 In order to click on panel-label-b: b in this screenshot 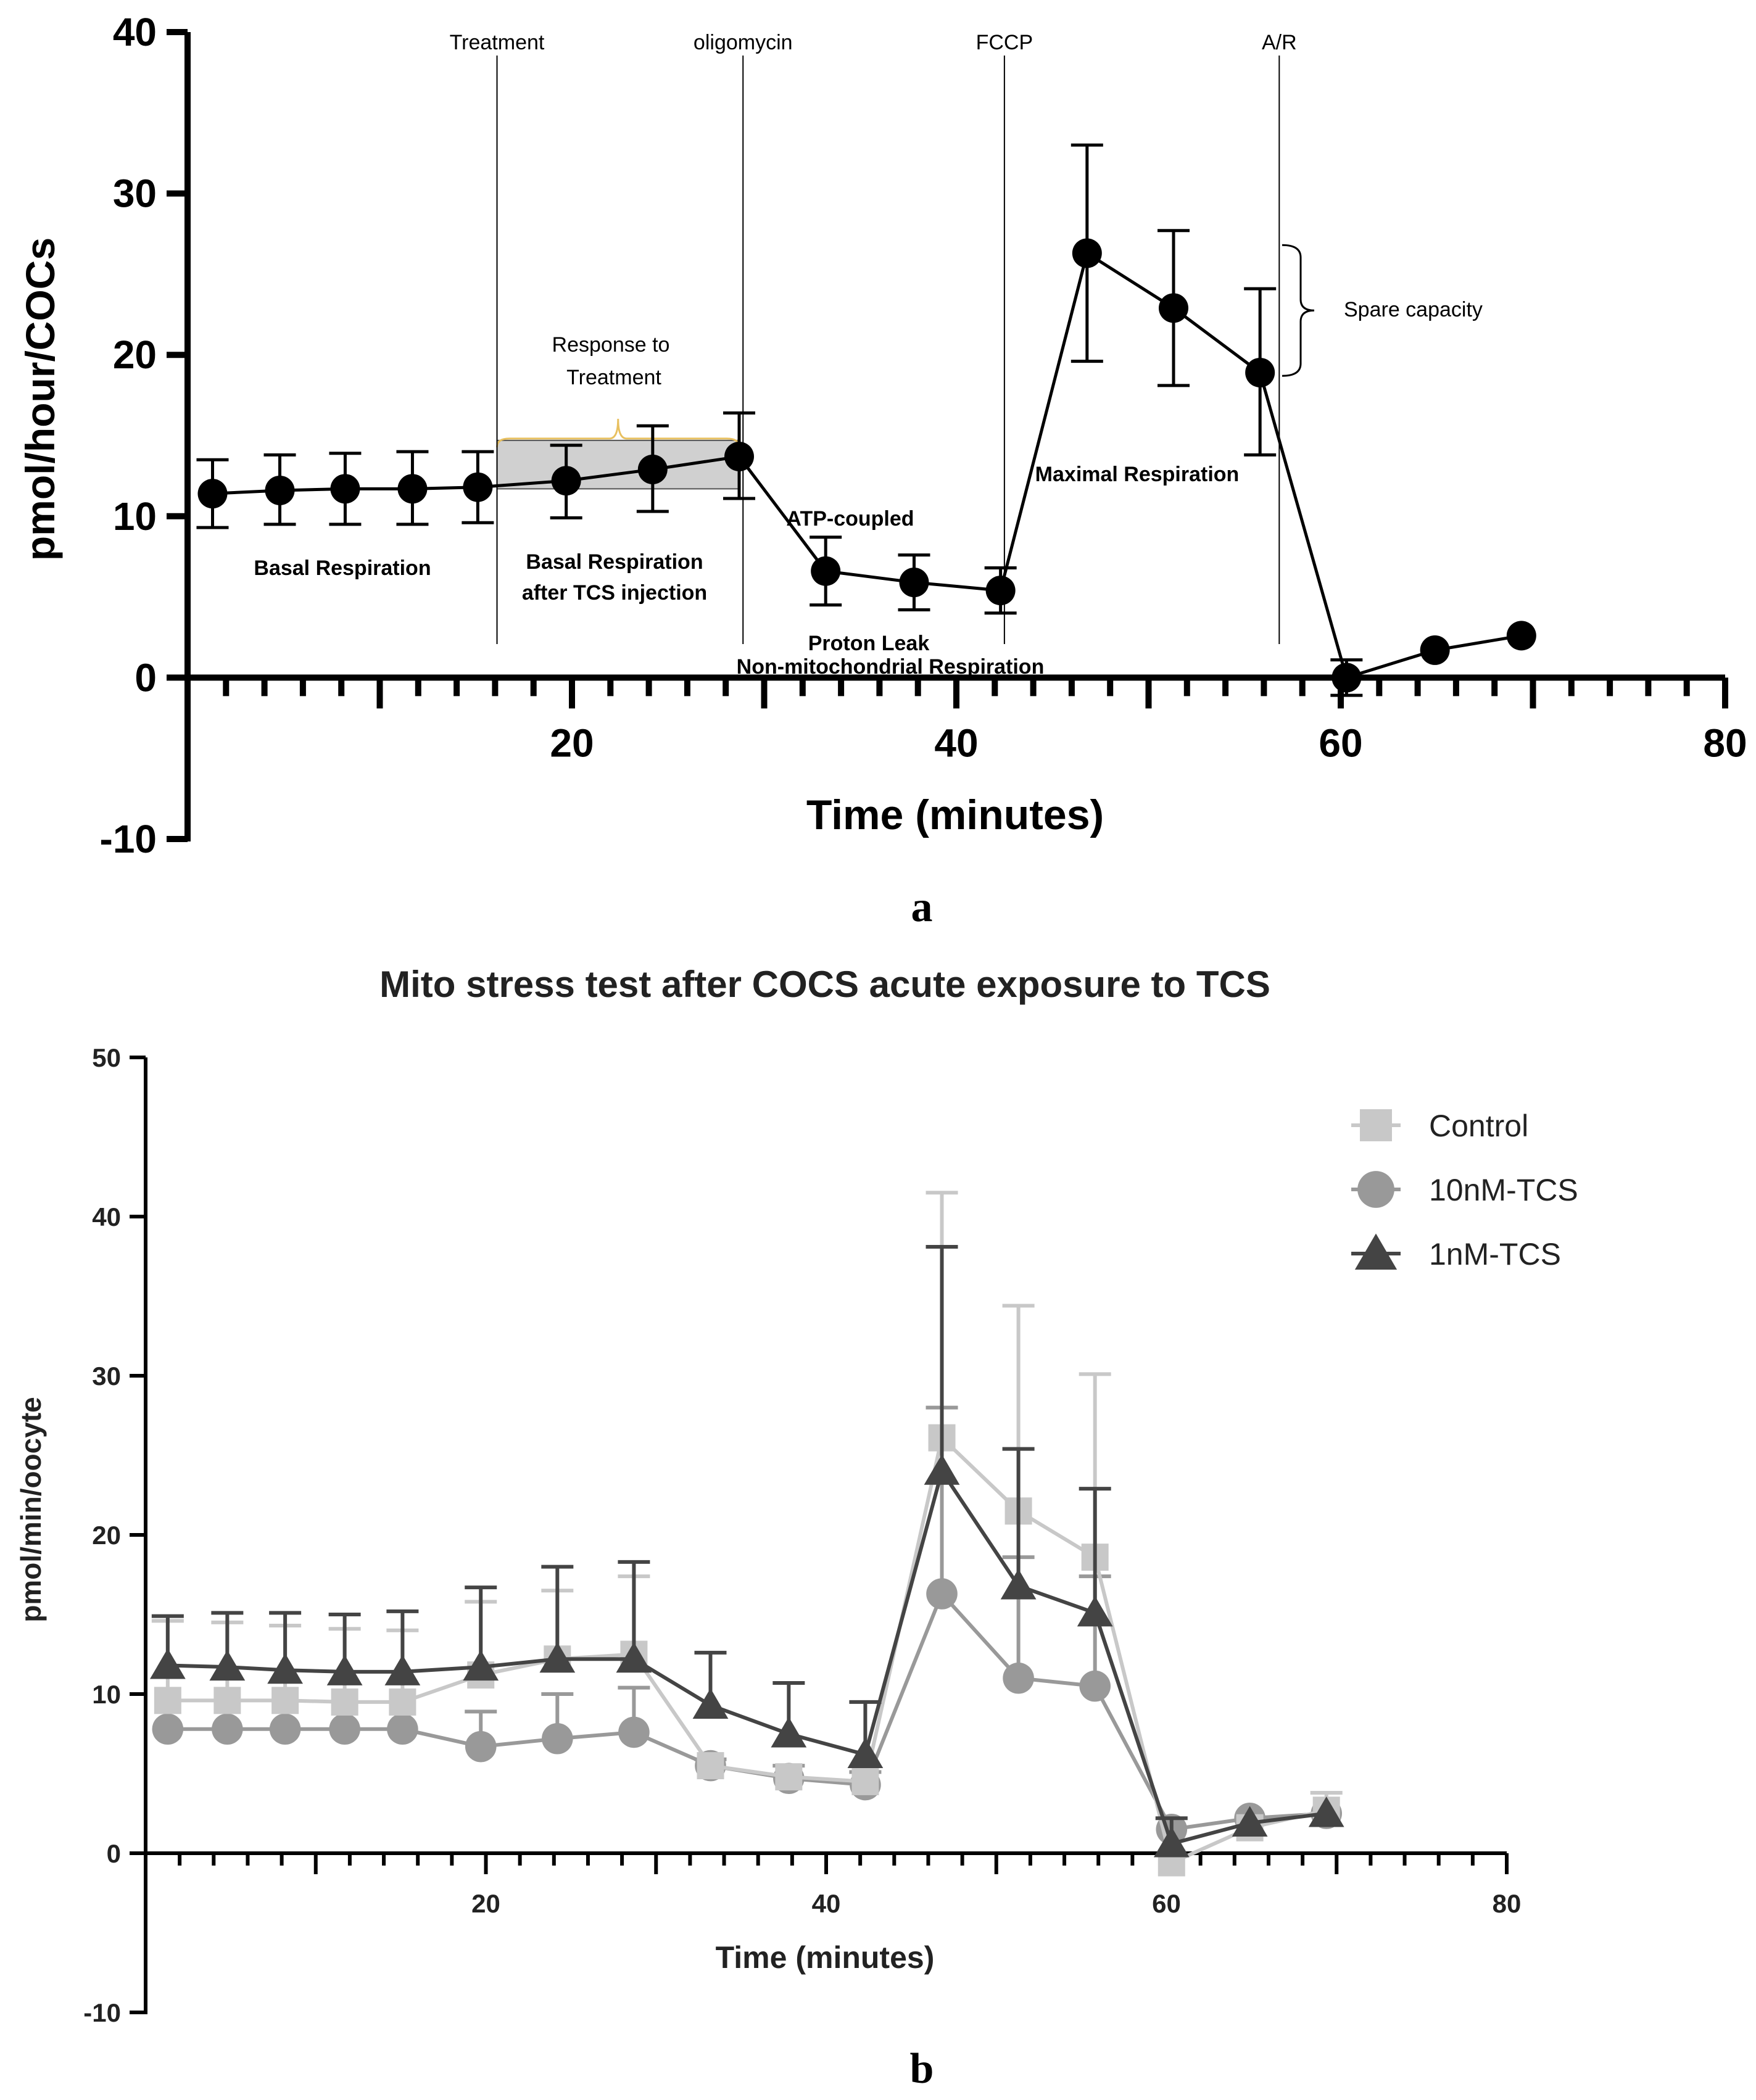, I will do `click(922, 2069)`.